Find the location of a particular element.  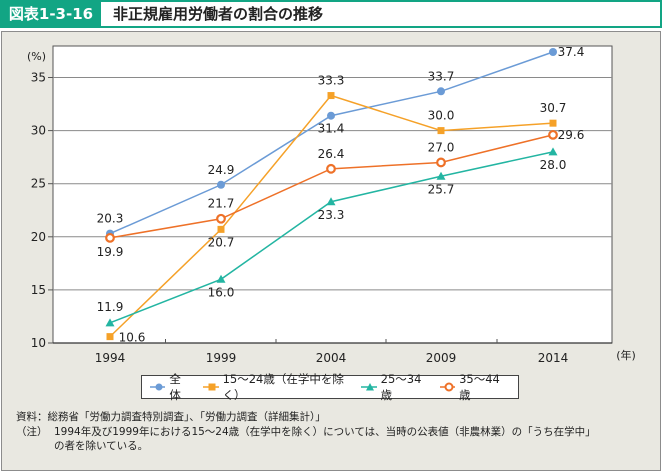

data-label: 26.4 is located at coordinates (331, 154).